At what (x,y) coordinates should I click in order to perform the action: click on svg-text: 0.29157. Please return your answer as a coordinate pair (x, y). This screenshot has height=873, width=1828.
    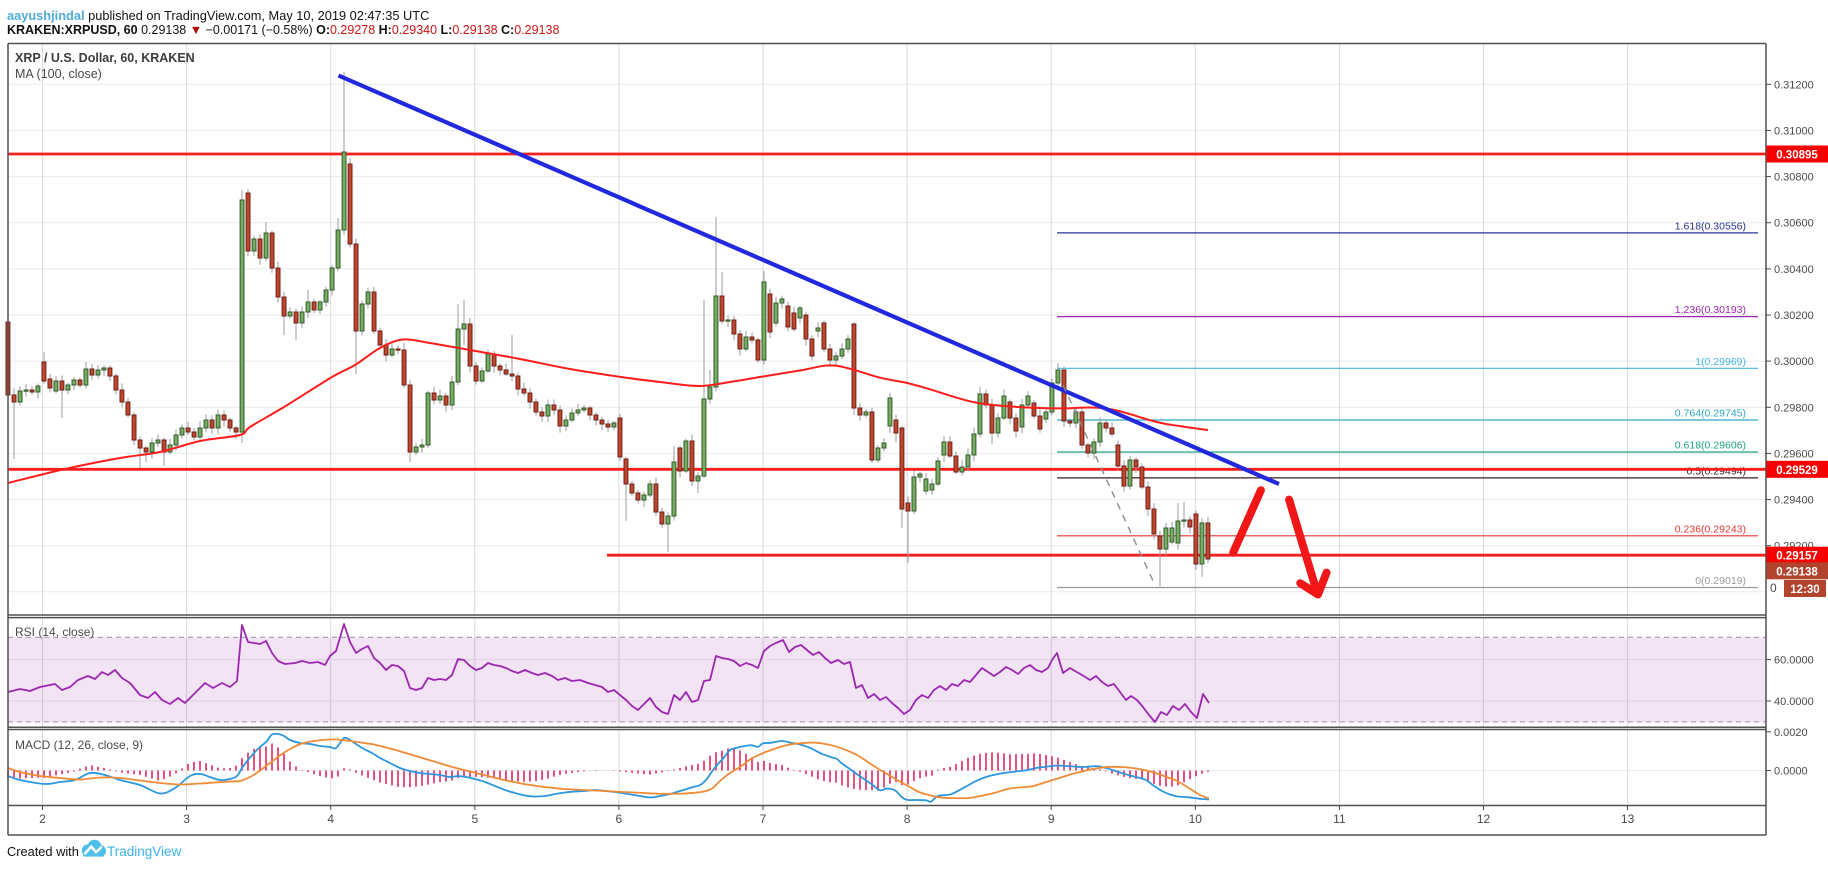
    Looking at the image, I should click on (1797, 557).